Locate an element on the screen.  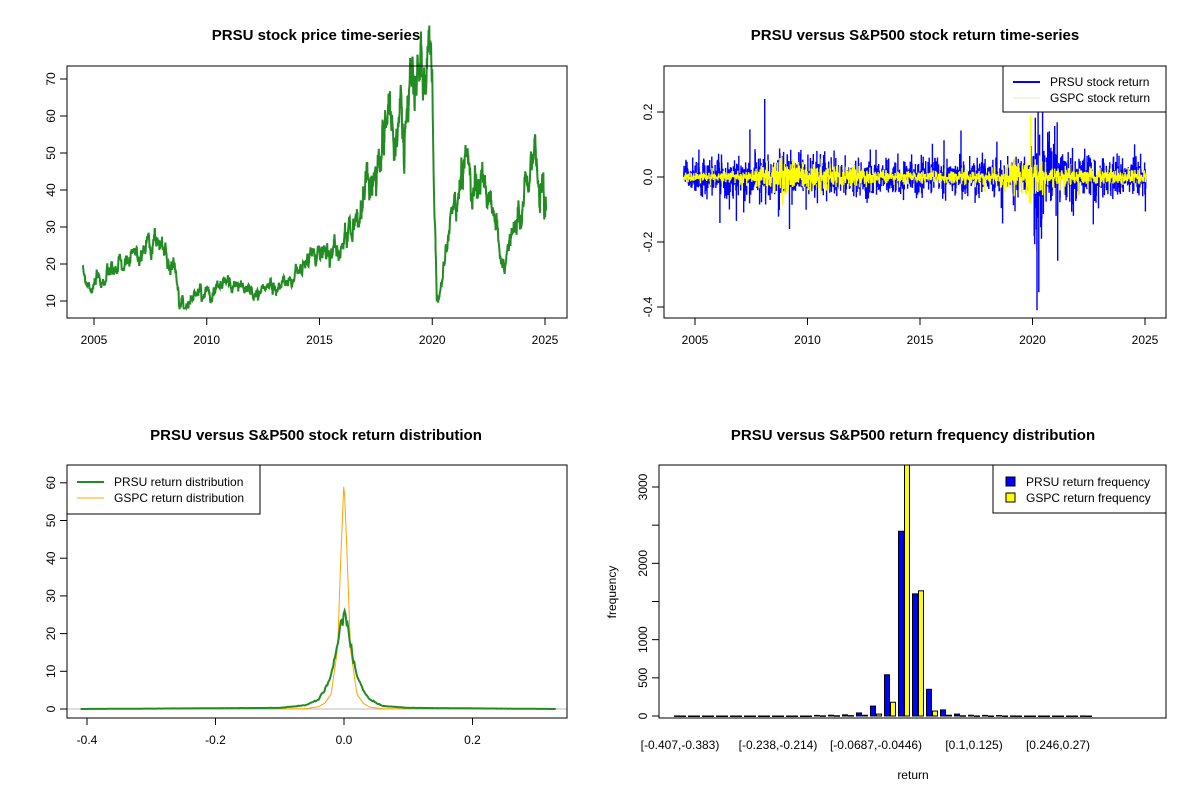
y-tick-label: -0.2 is located at coordinates (648, 241).